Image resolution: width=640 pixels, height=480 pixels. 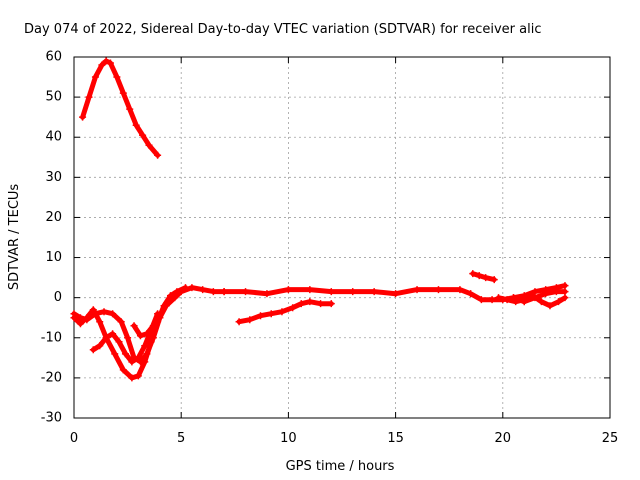 I want to click on y-tick-label: -20, so click(x=51, y=377).